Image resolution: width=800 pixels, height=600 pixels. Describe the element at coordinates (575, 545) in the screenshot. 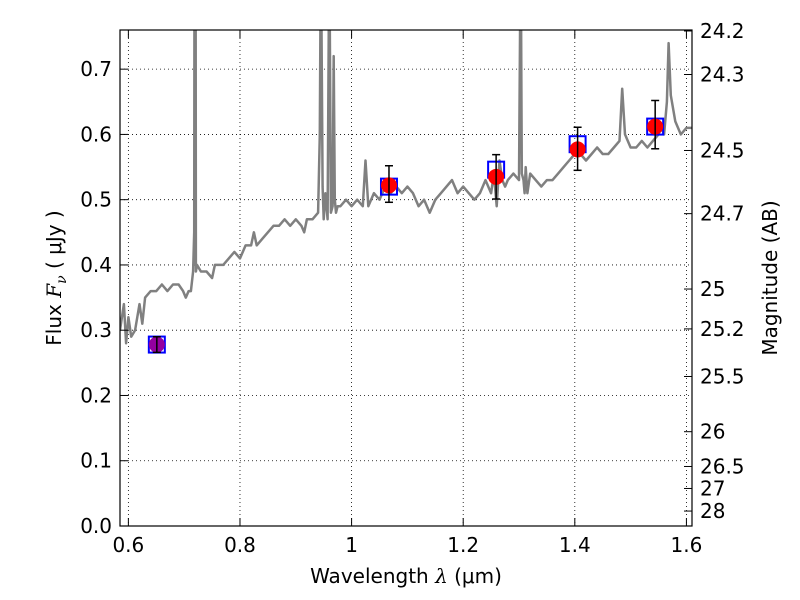

I see `x-tick-label: 1.4` at that location.